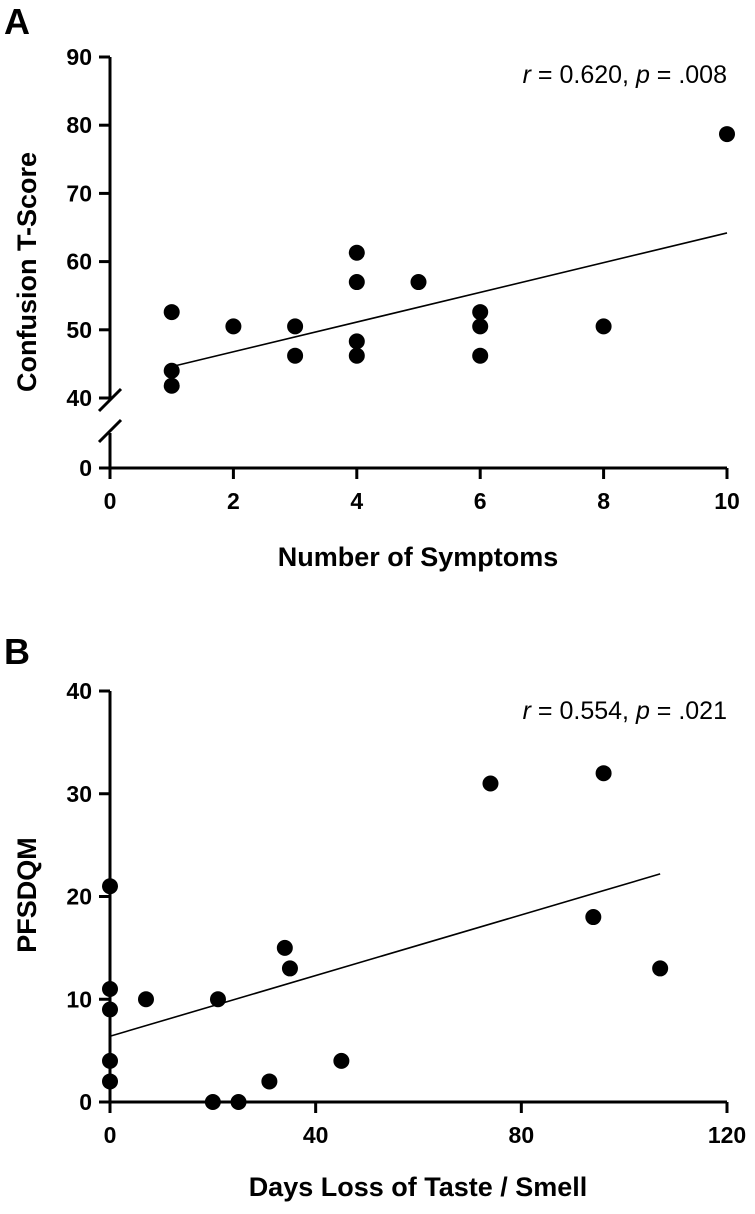 Image resolution: width=755 pixels, height=1214 pixels. Describe the element at coordinates (79, 999) in the screenshot. I see `panel-b-y-tick-label: 10` at that location.